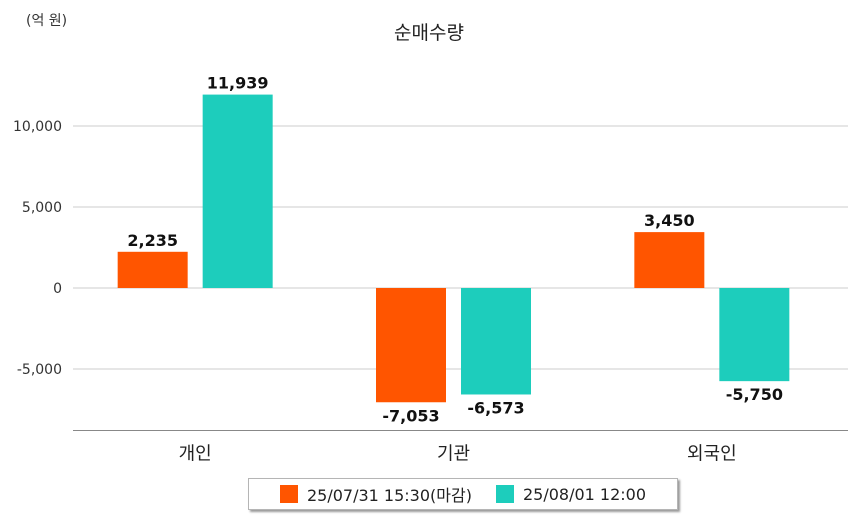 This screenshot has height=520, width=858. Describe the element at coordinates (57, 289) in the screenshot. I see `y-tick-label: 0` at that location.